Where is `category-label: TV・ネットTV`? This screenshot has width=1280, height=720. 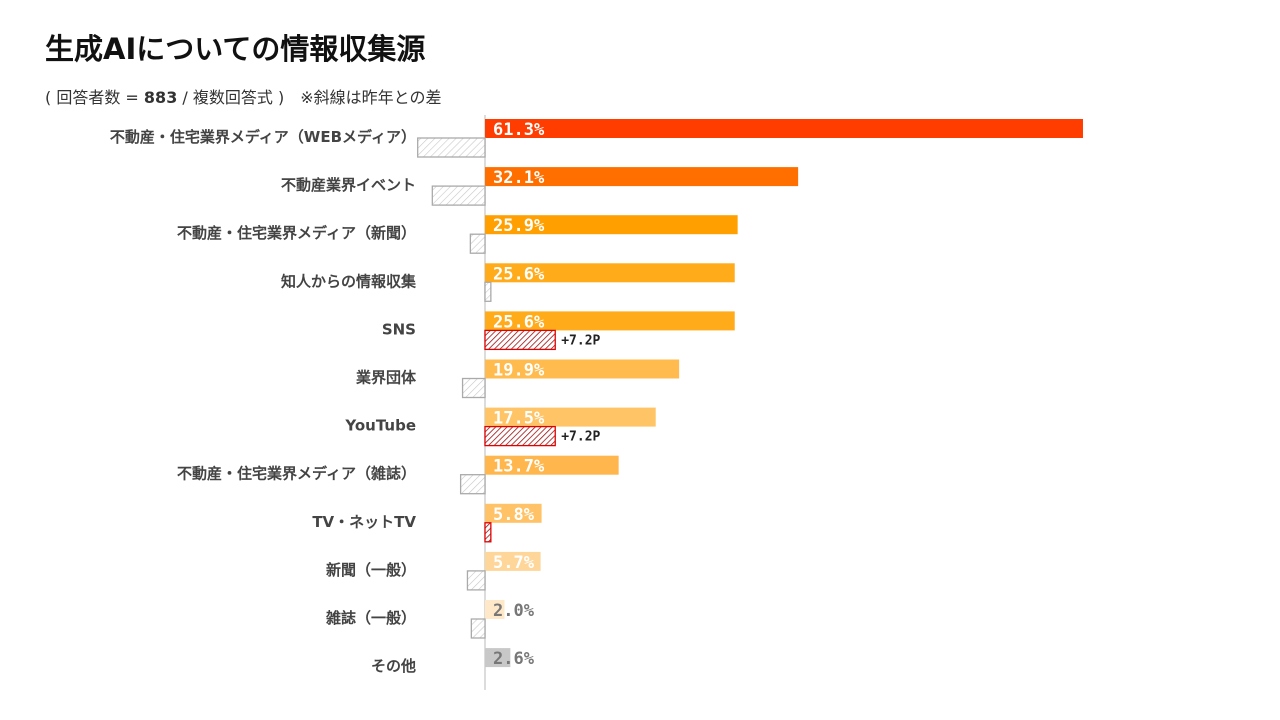
category-label: TV・ネットTV is located at coordinates (364, 522).